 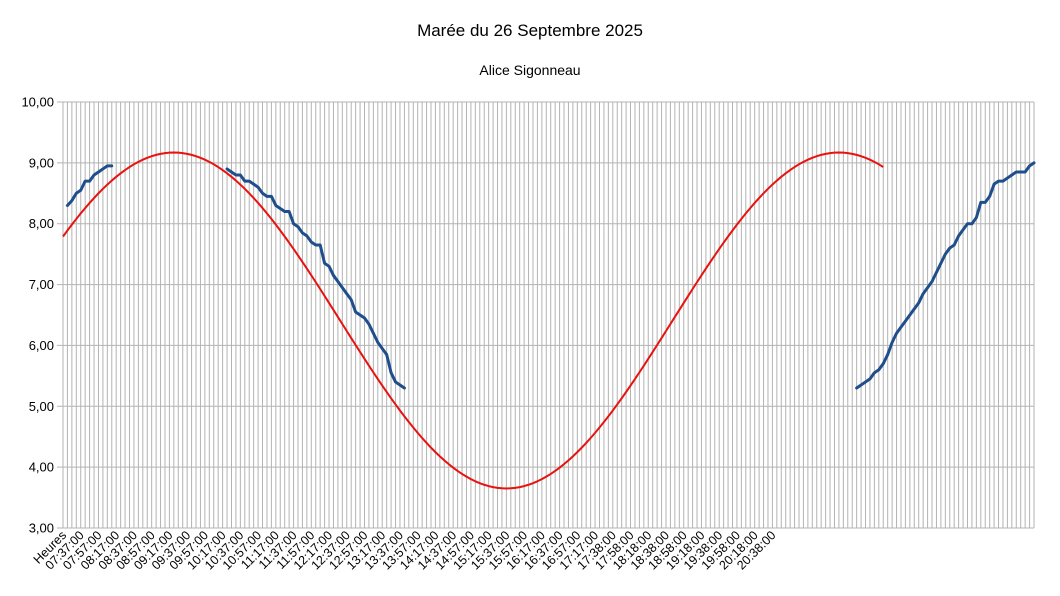 I want to click on y-tick-label: 6,00, so click(x=41, y=345).